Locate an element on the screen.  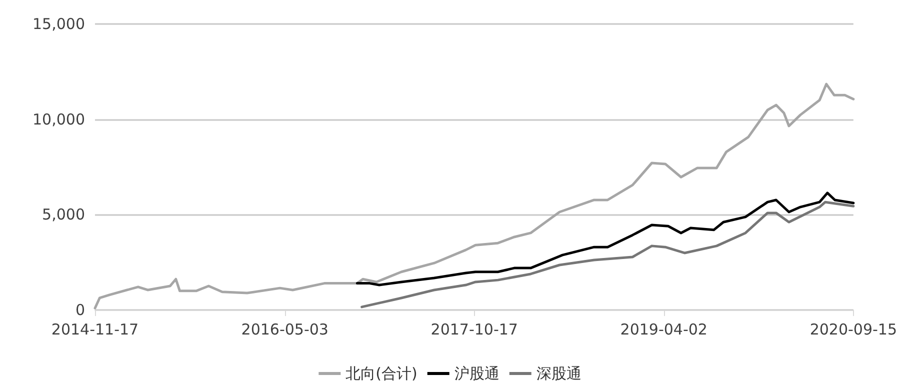
line-series is located at coordinates (605, 239).